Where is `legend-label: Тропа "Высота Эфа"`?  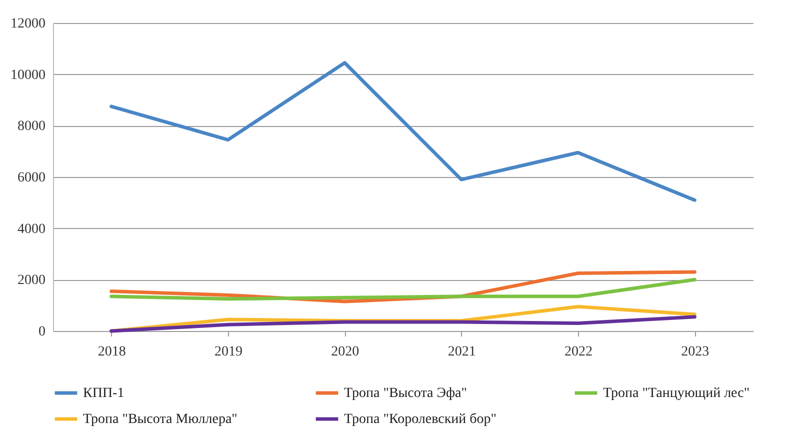
legend-label: Тропа "Высота Эфа" is located at coordinates (405, 393).